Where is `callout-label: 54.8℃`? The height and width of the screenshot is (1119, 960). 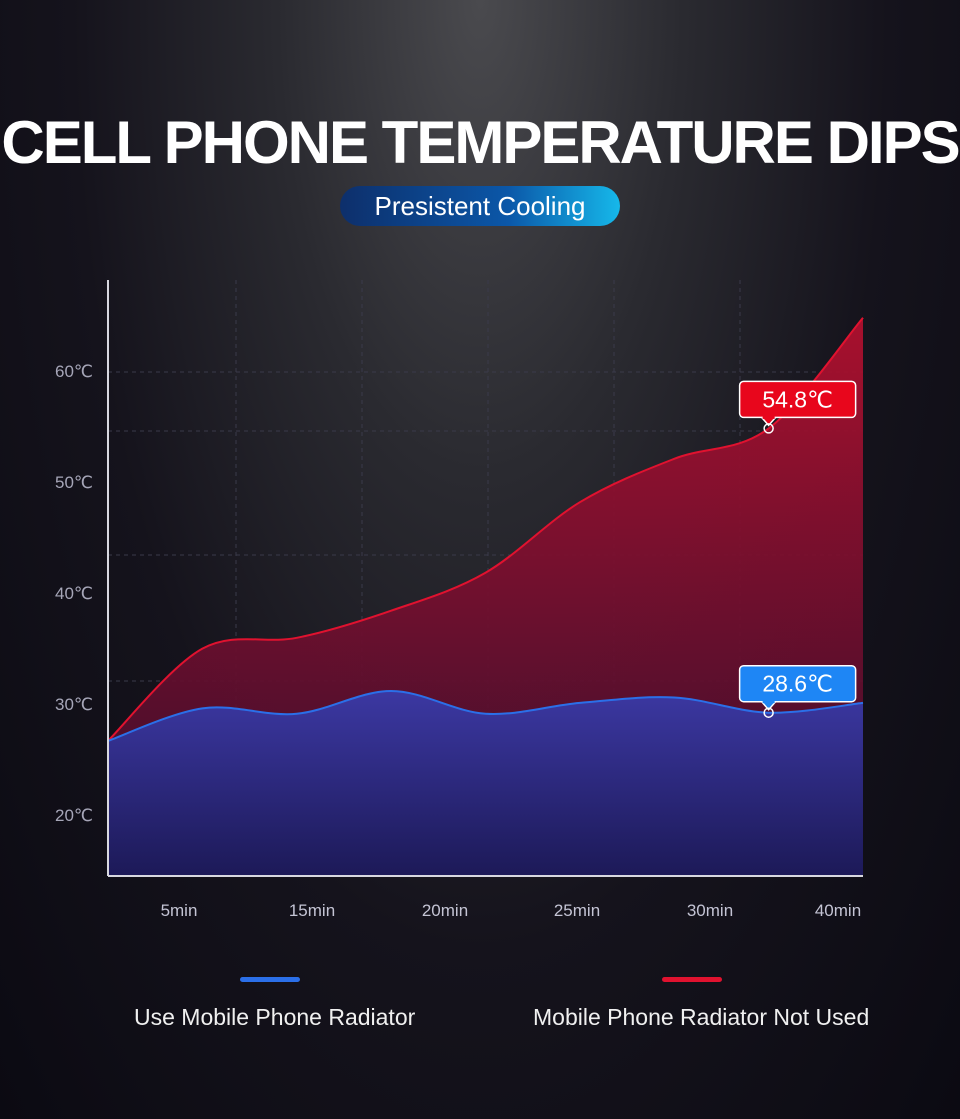 callout-label: 54.8℃ is located at coordinates (797, 399).